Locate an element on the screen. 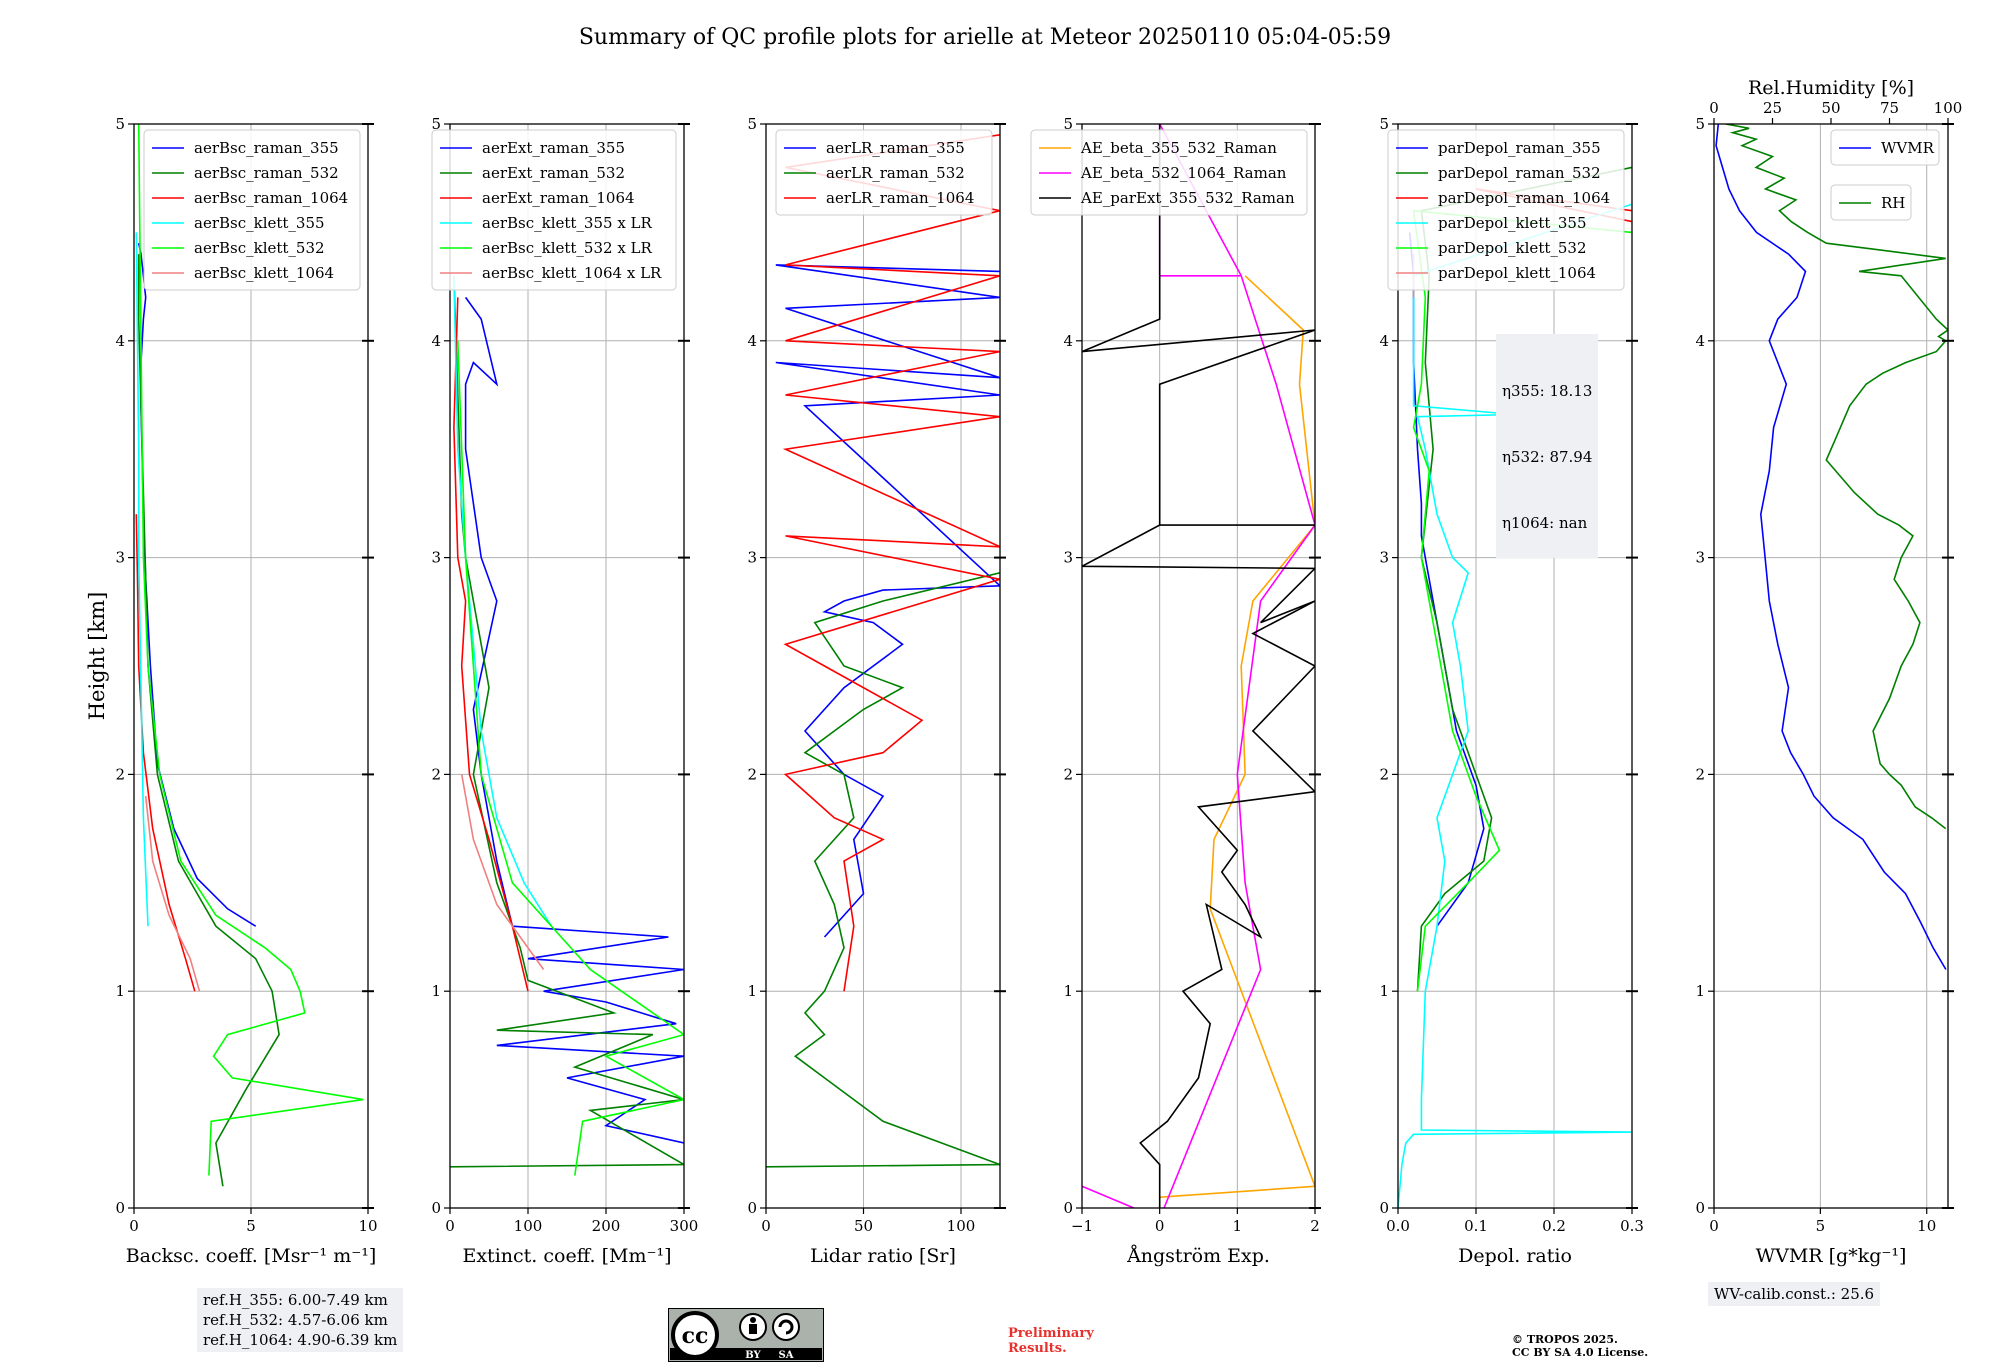  legend-entry: aerLR_raman_355 is located at coordinates (895, 148).